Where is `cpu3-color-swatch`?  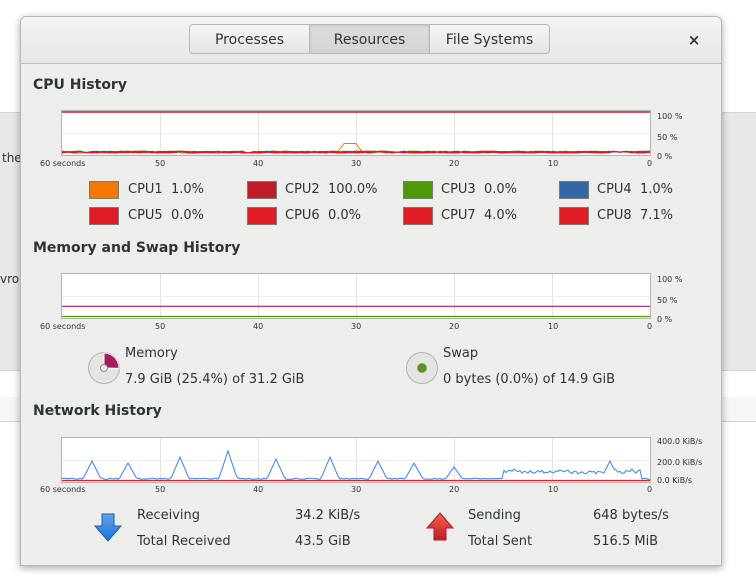 cpu3-color-swatch is located at coordinates (418, 190).